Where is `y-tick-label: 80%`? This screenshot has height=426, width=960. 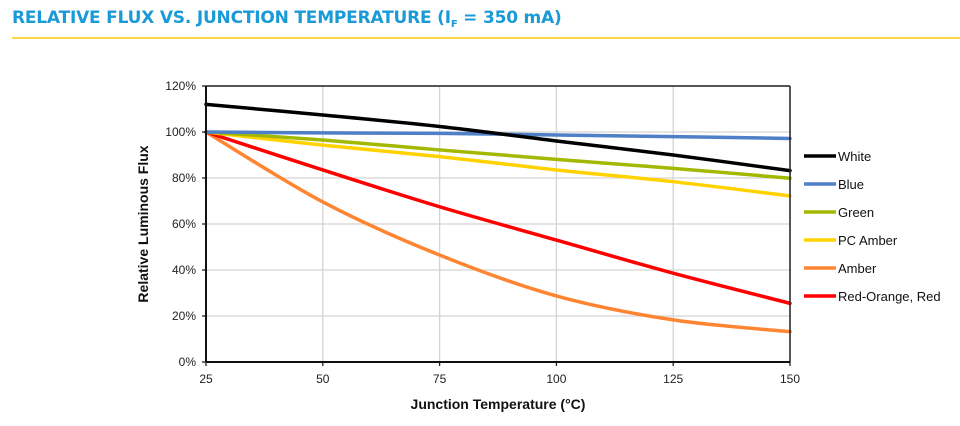 y-tick-label: 80% is located at coordinates (184, 178).